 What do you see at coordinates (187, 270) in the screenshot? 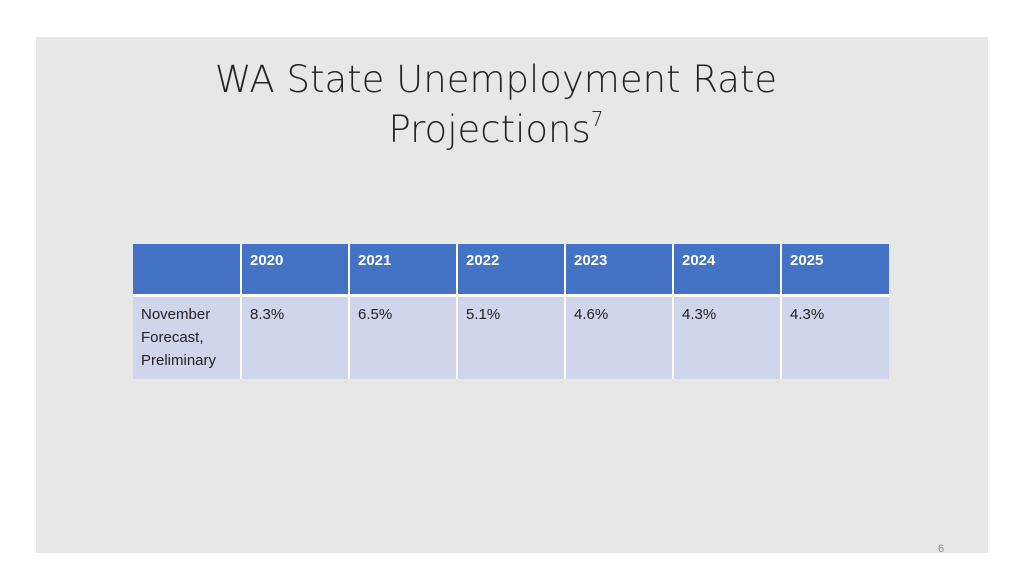
I see `table-header-blank` at bounding box center [187, 270].